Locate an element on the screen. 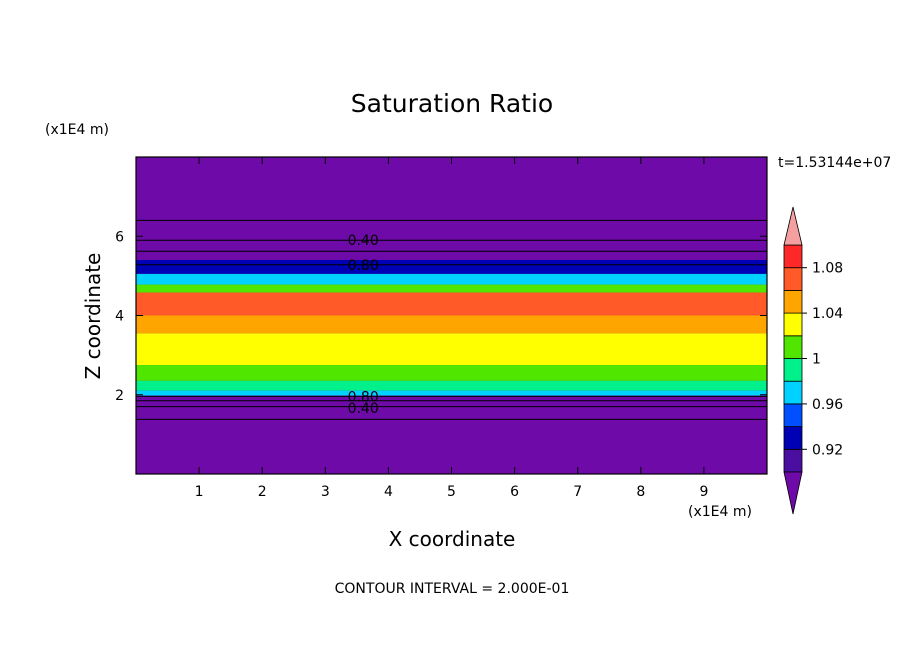 This screenshot has height=654, width=904. x-tick-label-2: 3 is located at coordinates (325, 492).